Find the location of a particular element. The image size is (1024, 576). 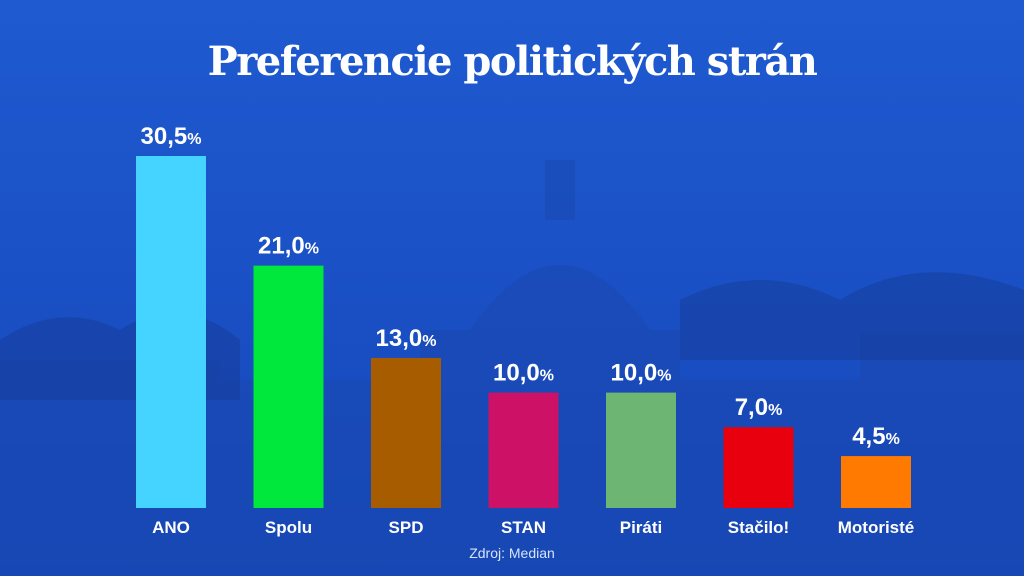

category-label: Spolu is located at coordinates (288, 527).